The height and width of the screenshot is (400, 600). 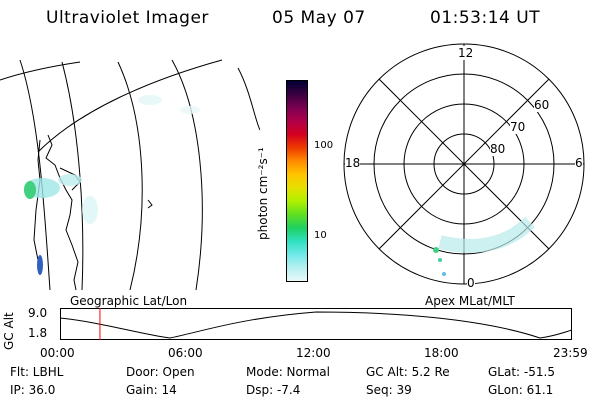 What do you see at coordinates (9, 331) in the screenshot?
I see `altitude-axis-label: GC Alt` at bounding box center [9, 331].